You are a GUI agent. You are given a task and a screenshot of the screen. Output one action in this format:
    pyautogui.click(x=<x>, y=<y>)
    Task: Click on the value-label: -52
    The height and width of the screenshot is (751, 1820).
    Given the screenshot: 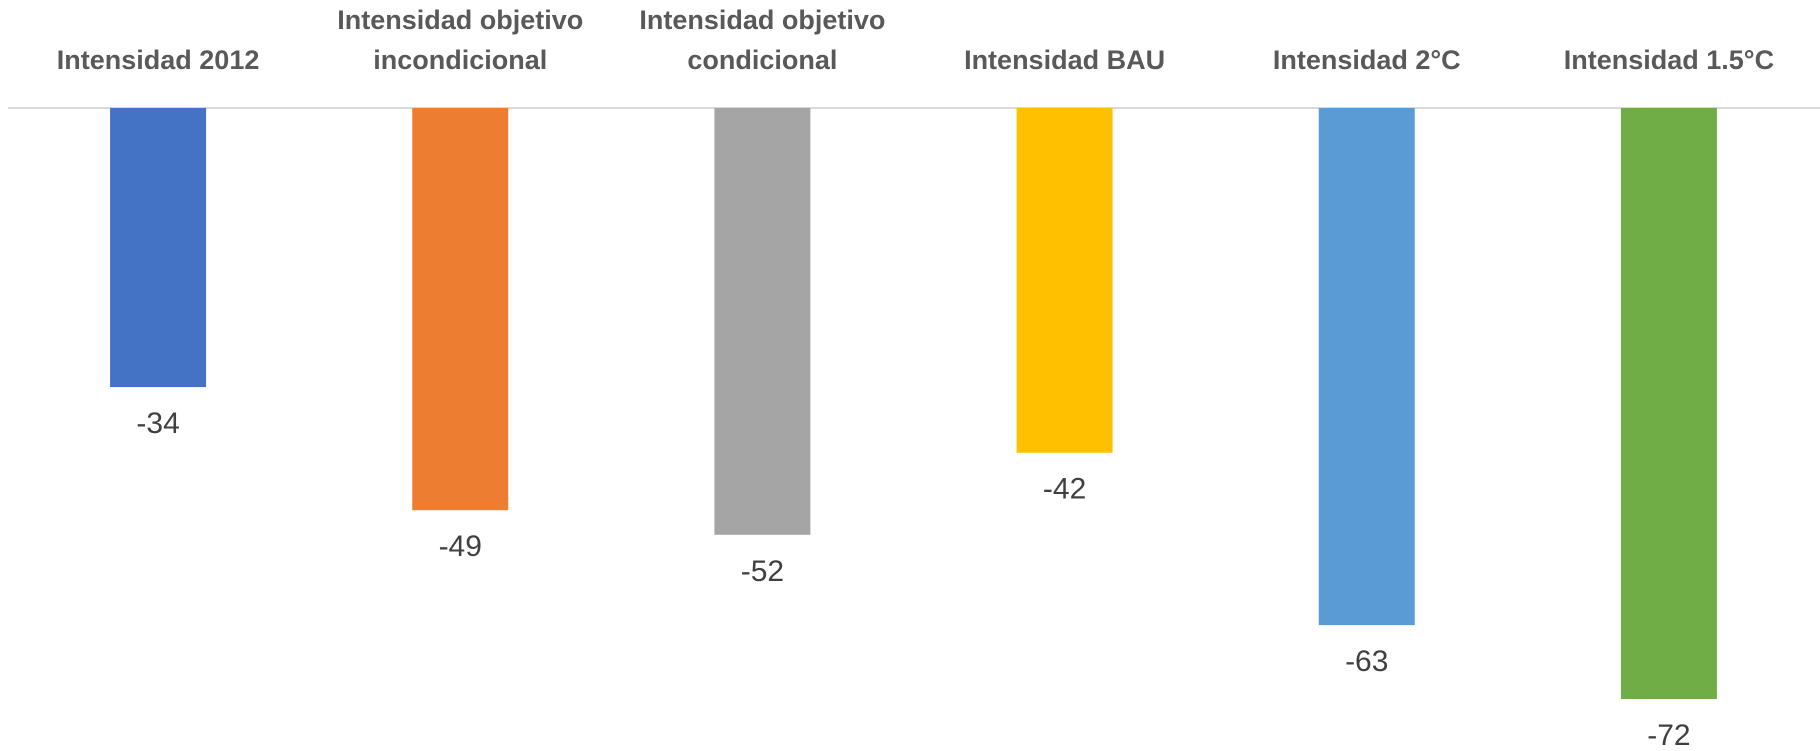 What is the action you would take?
    pyautogui.click(x=762, y=571)
    